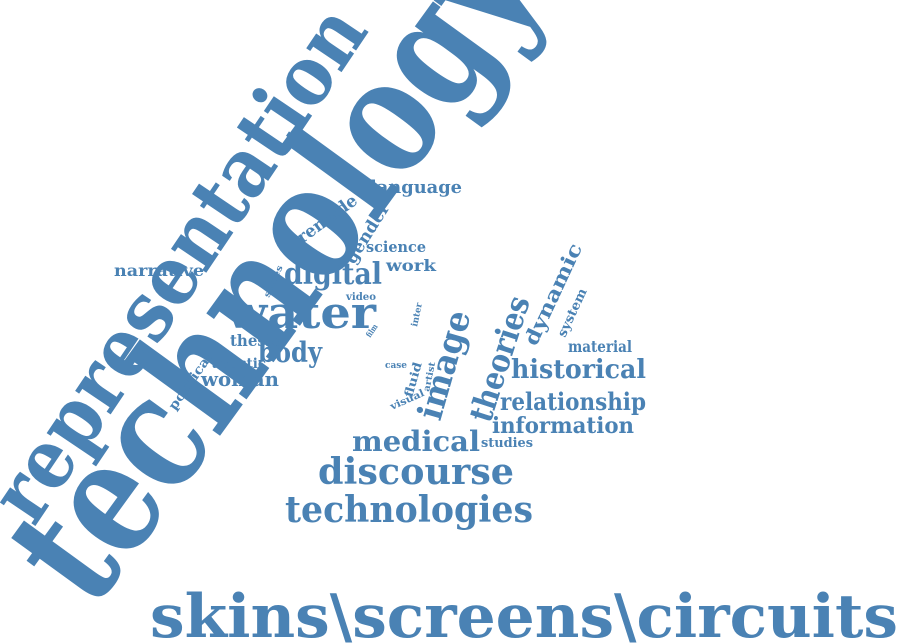 This screenshot has width=900, height=644. I want to click on word-medical: medical, so click(416, 441).